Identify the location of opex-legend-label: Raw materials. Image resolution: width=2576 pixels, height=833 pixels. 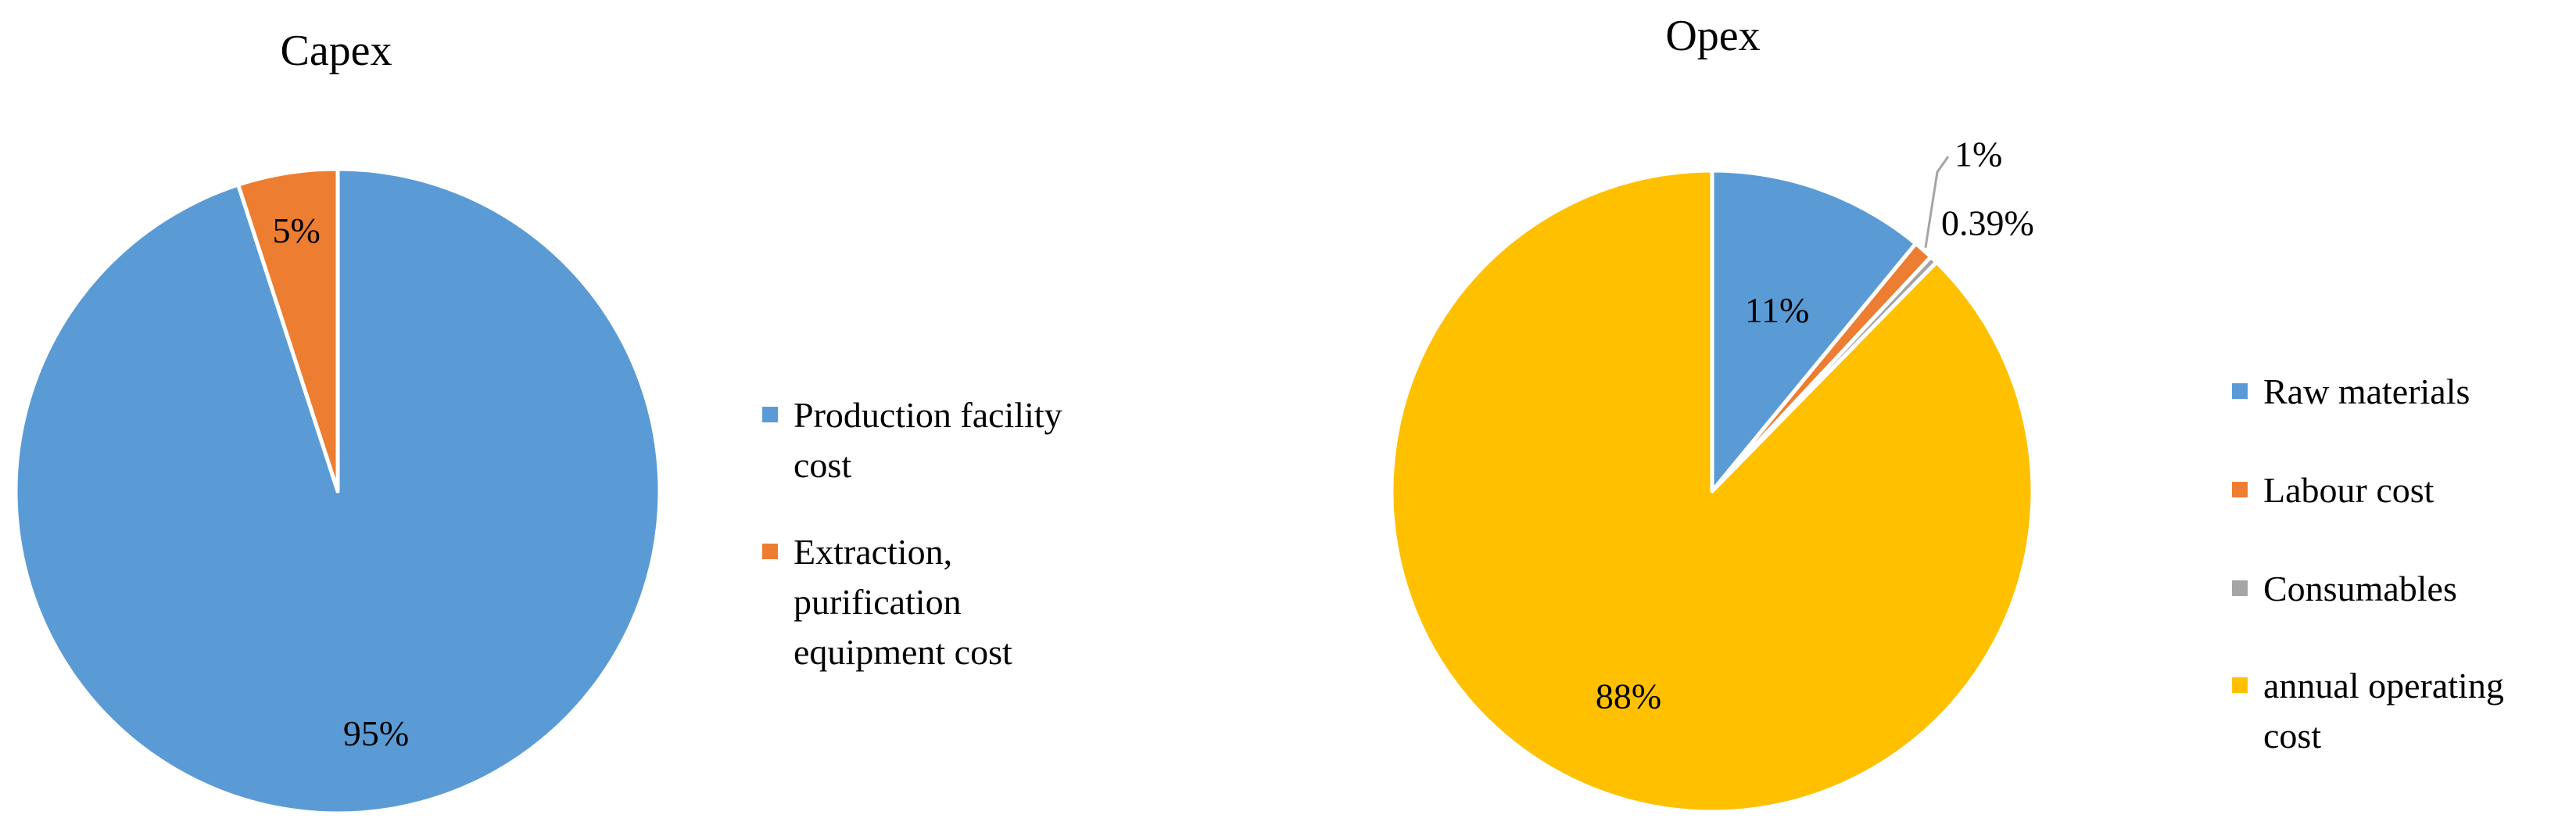
(2366, 391).